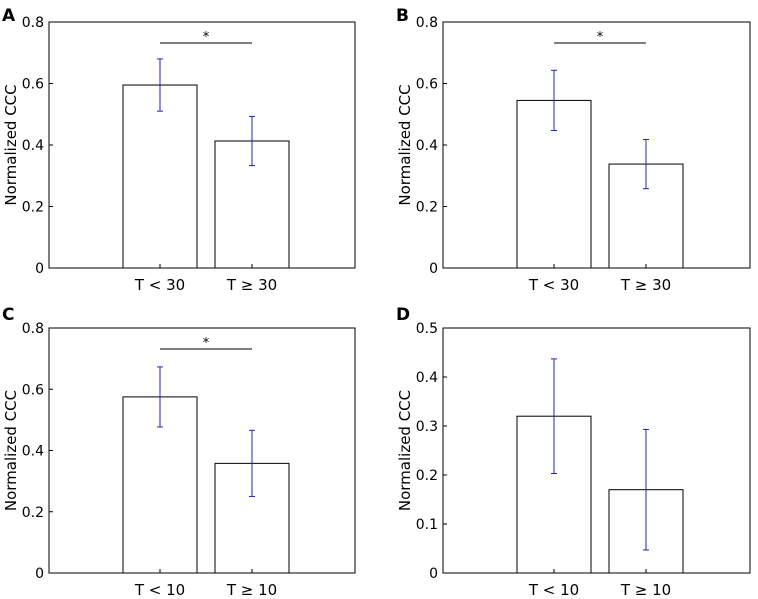  What do you see at coordinates (8, 315) in the screenshot?
I see `panel-letter: C` at bounding box center [8, 315].